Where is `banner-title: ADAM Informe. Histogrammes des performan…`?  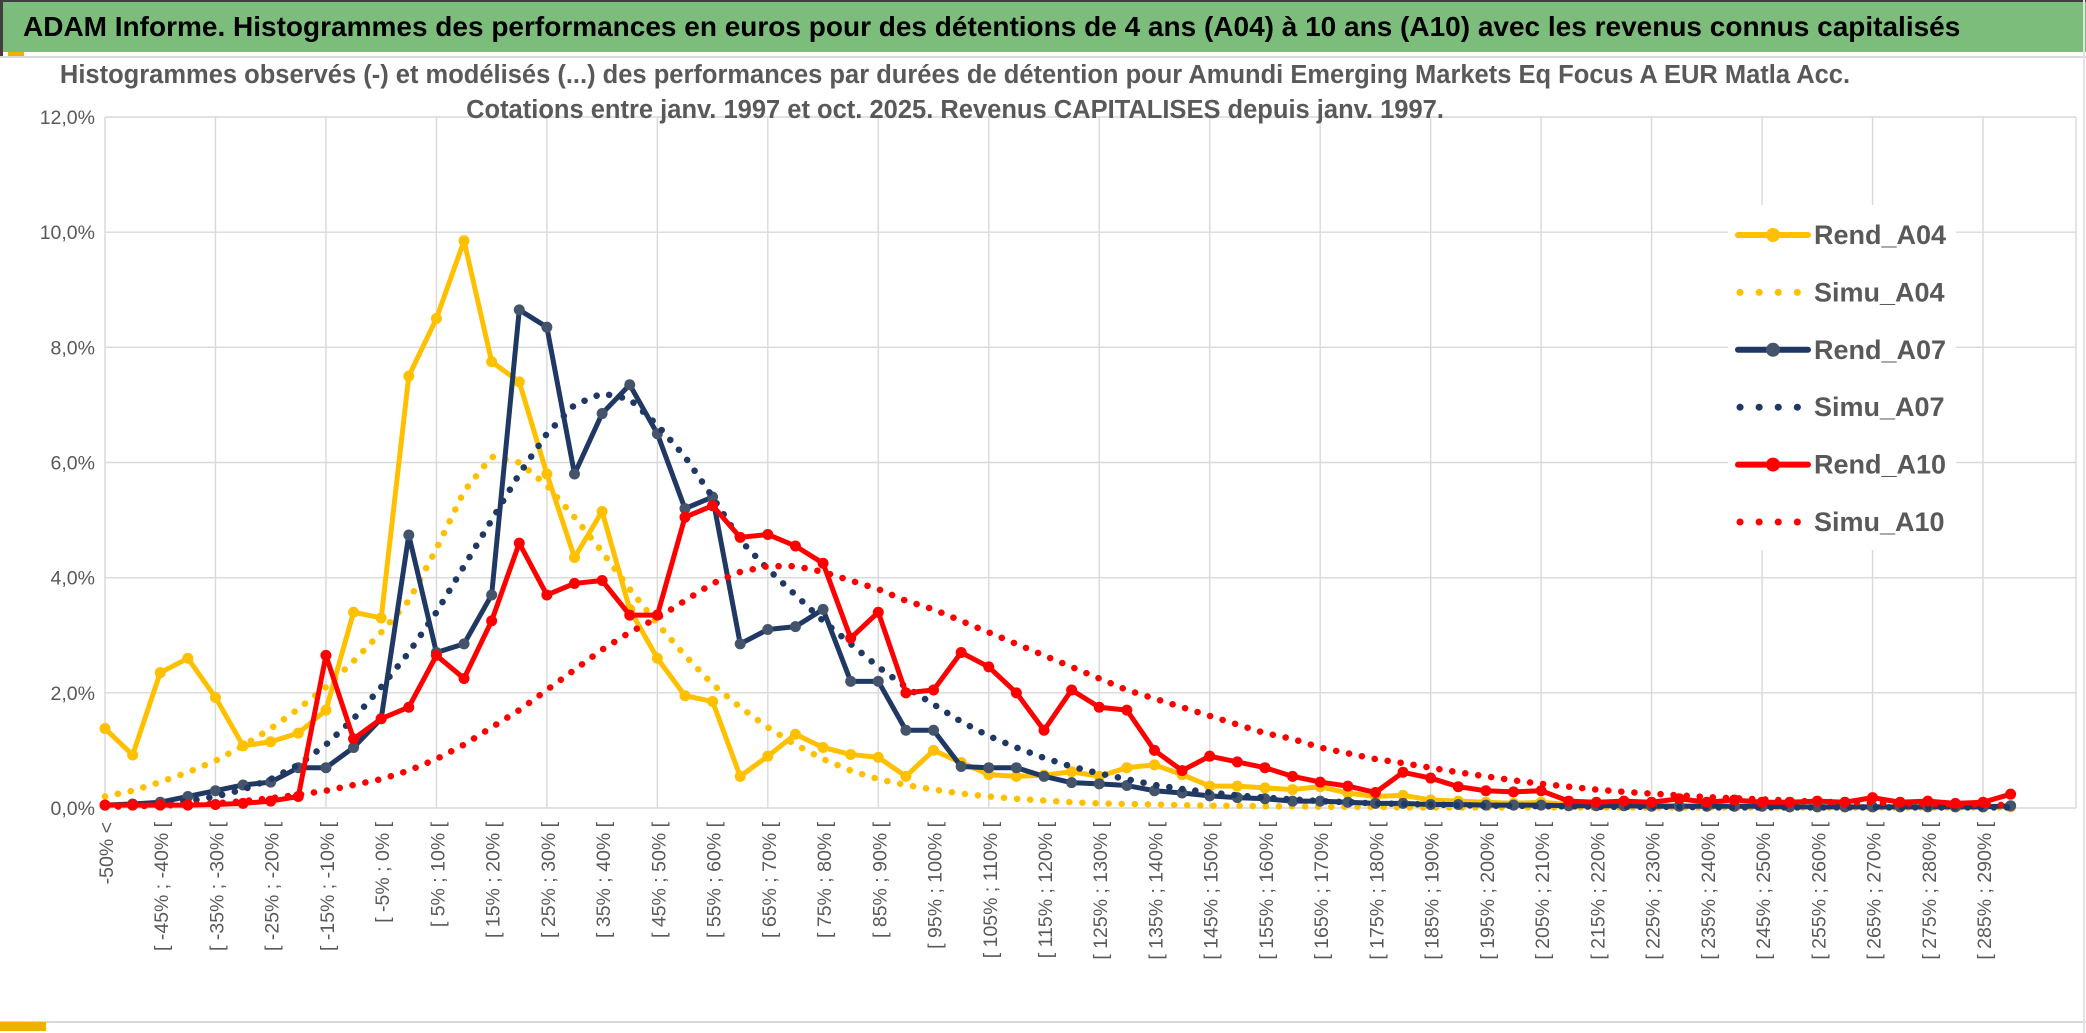 banner-title: ADAM Informe. Histogrammes des performan… is located at coordinates (992, 26).